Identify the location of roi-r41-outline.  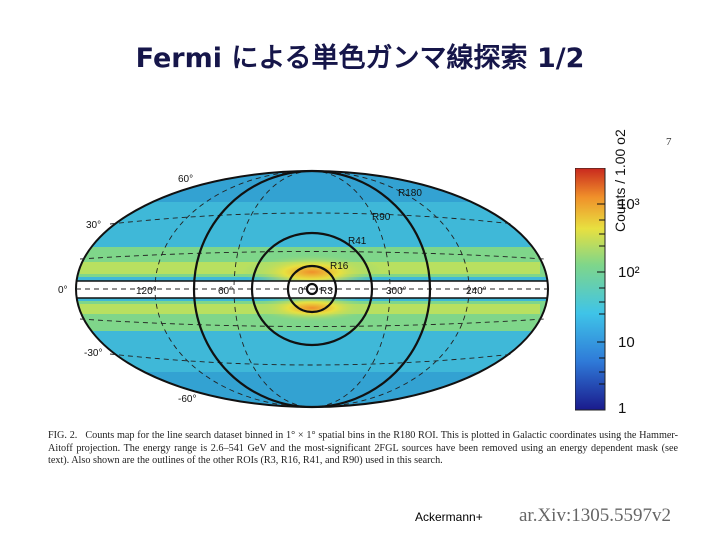
(312, 289).